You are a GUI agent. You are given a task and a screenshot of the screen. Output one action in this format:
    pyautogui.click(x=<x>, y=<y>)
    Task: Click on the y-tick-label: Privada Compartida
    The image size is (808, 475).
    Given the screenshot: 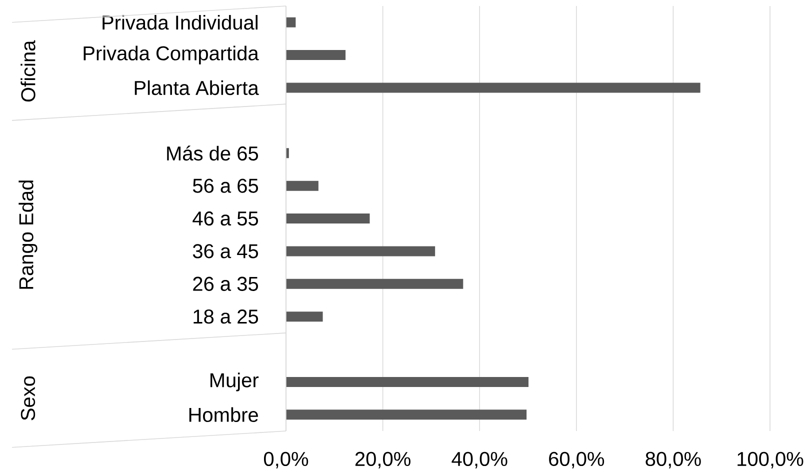 What is the action you would take?
    pyautogui.click(x=171, y=55)
    